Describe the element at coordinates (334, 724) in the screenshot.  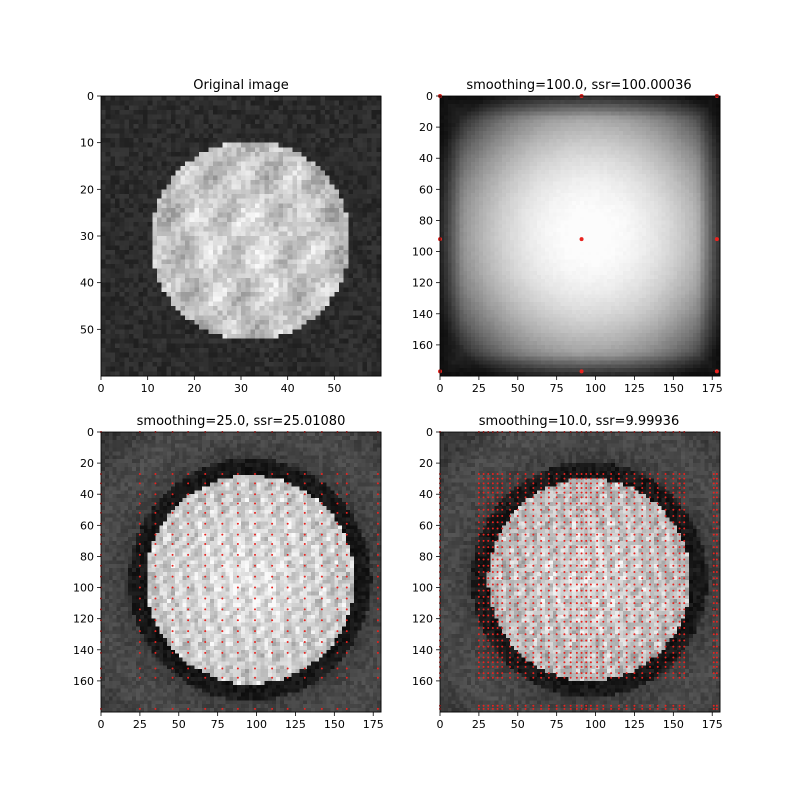
I see `x-tick-label: 150` at that location.